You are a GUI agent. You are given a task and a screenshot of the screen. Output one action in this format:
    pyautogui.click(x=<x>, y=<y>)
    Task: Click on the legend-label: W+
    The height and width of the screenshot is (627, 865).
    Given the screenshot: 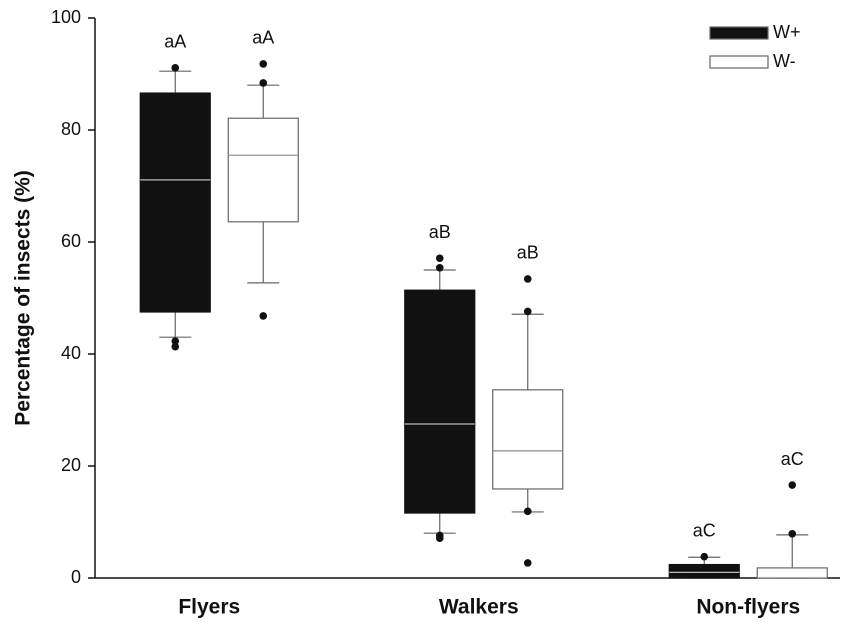 What is the action you would take?
    pyautogui.click(x=787, y=32)
    